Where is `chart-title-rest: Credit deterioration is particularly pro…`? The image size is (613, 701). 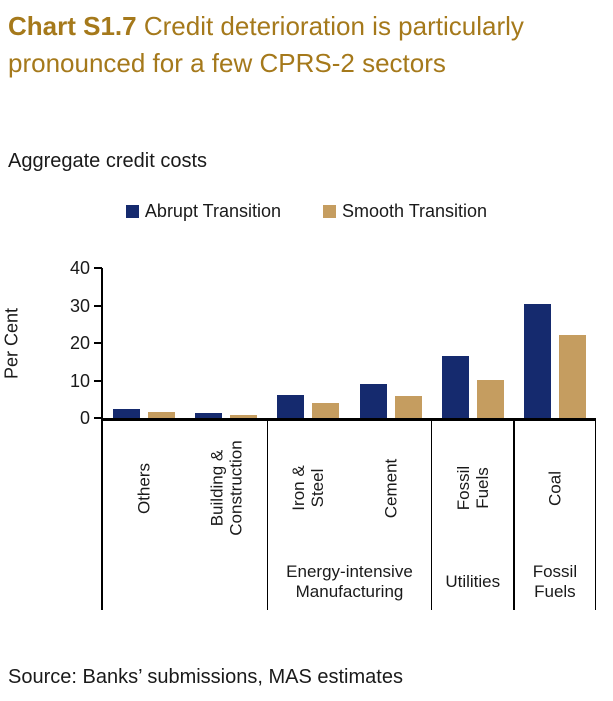 chart-title-rest: Credit deterioration is particularly pro… is located at coordinates (266, 44).